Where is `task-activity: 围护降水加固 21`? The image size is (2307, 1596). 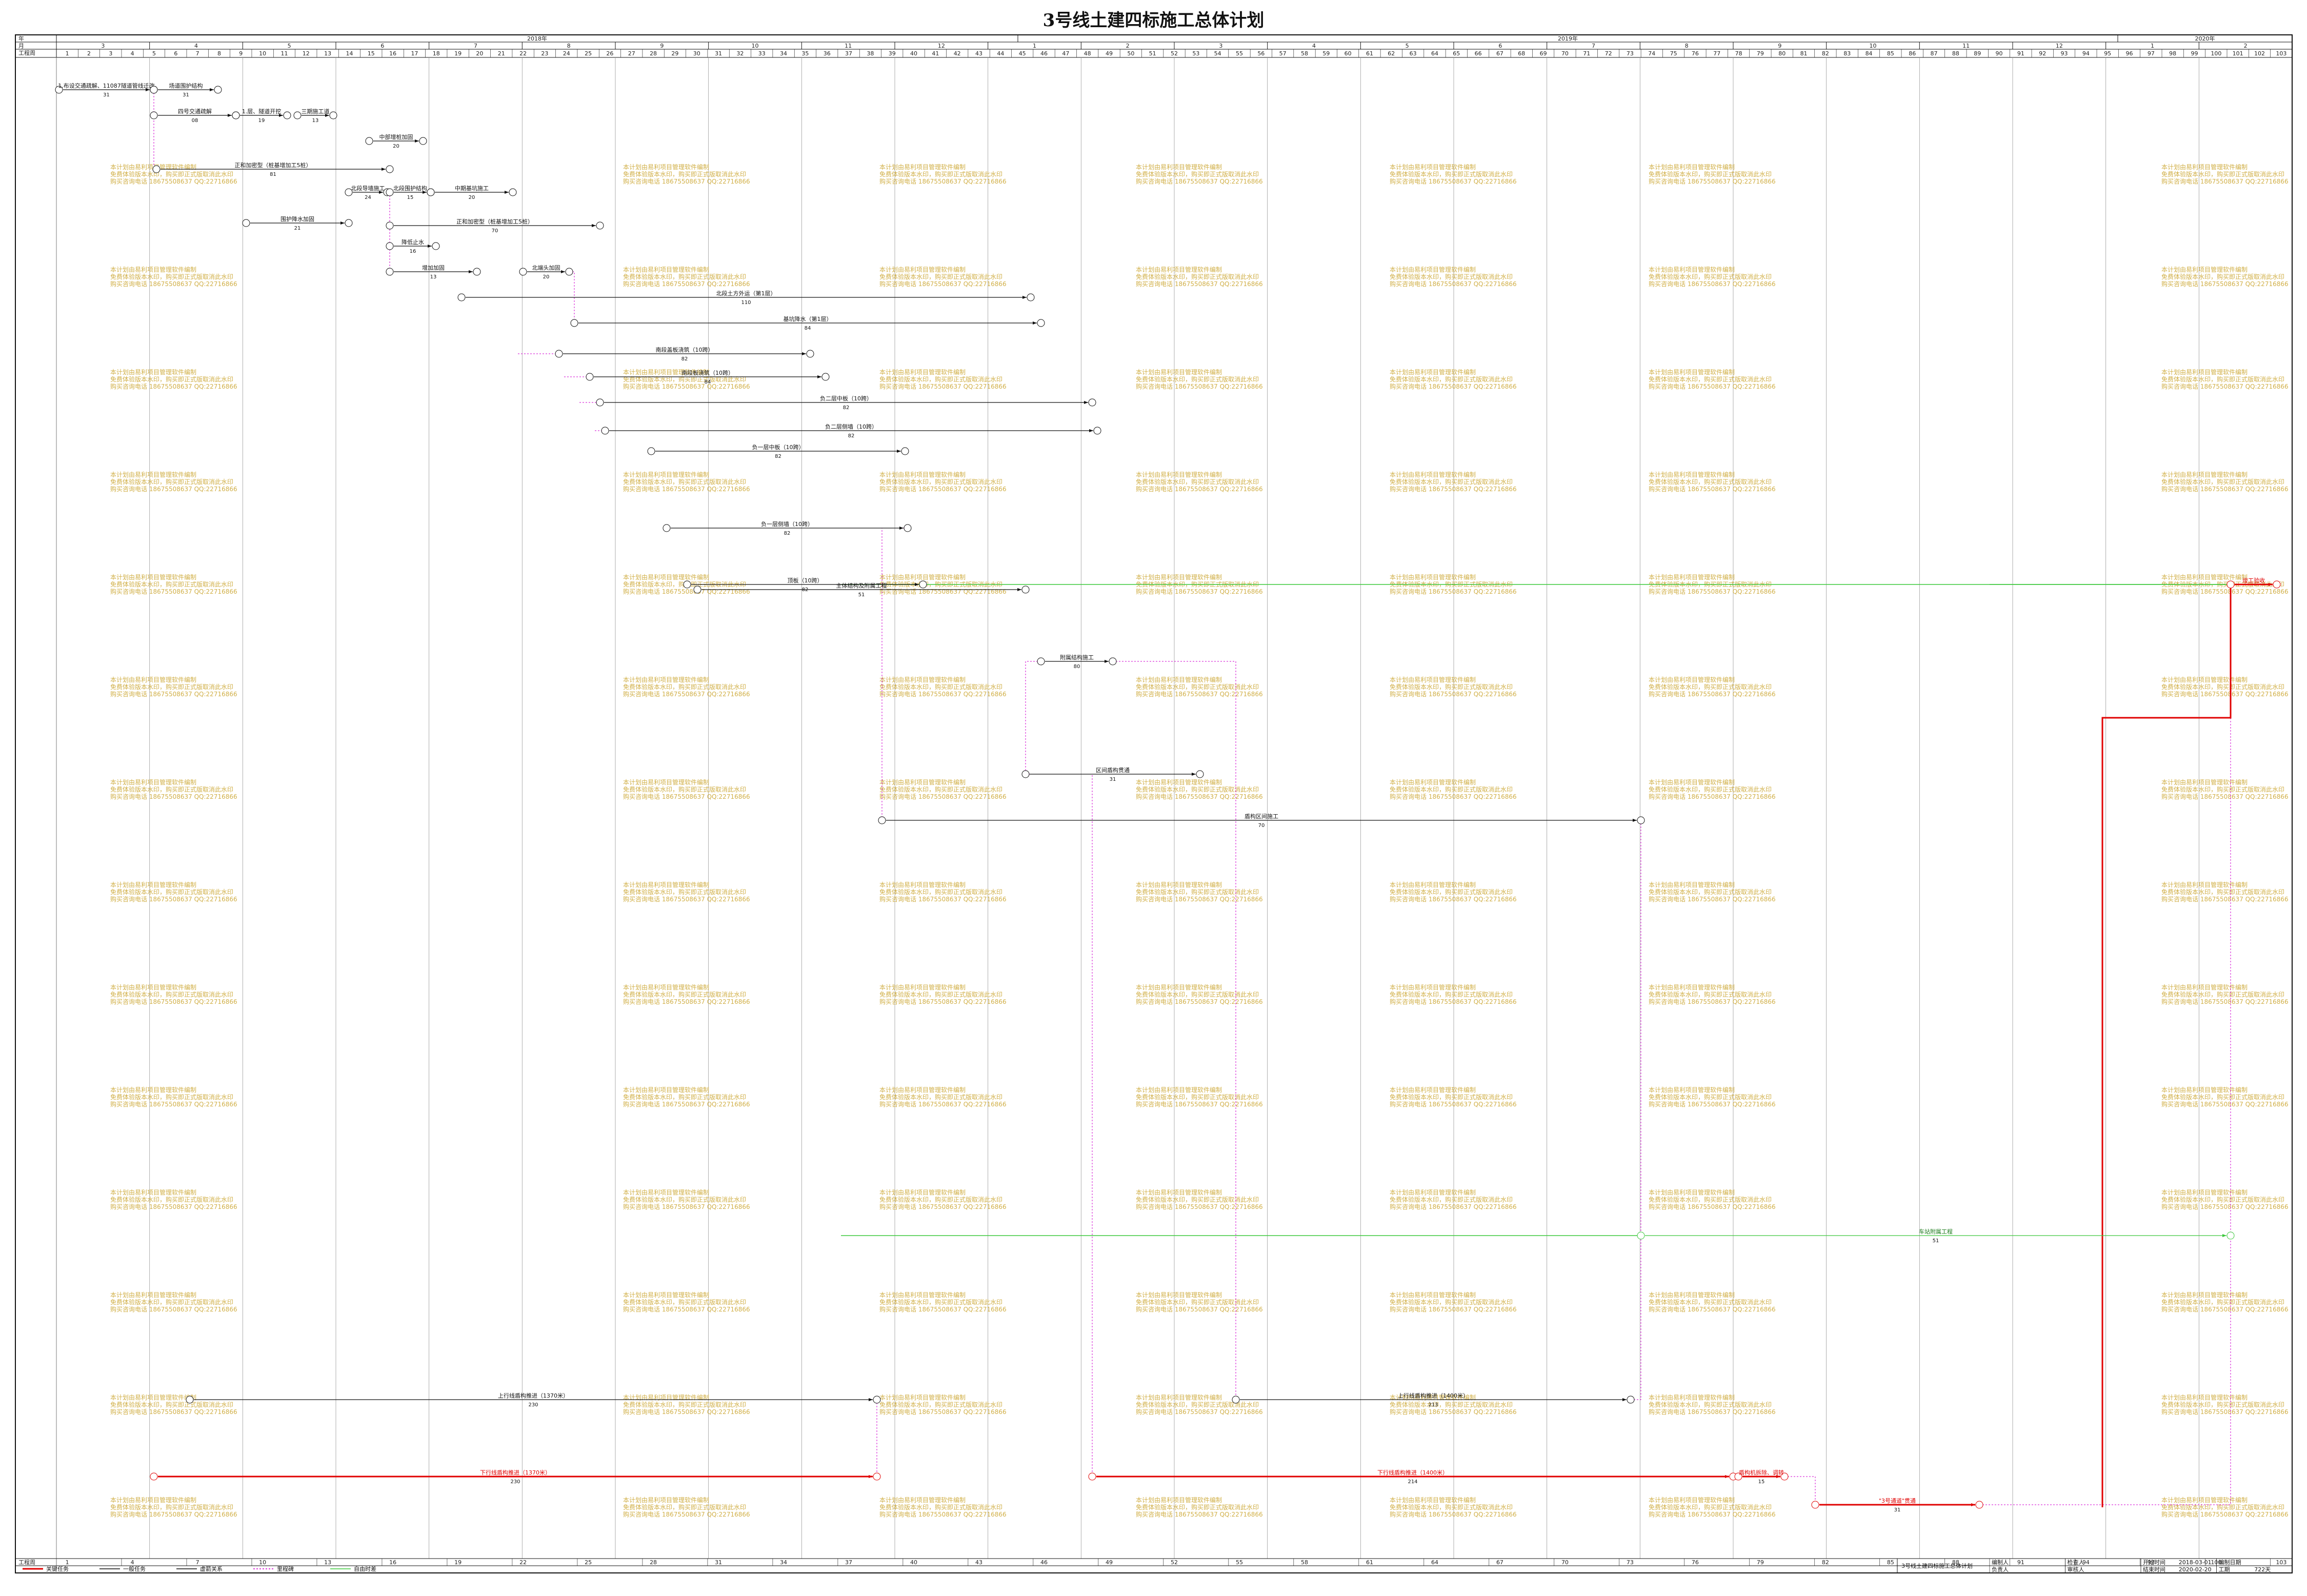 task-activity: 围护降水加固 21 is located at coordinates (297, 223).